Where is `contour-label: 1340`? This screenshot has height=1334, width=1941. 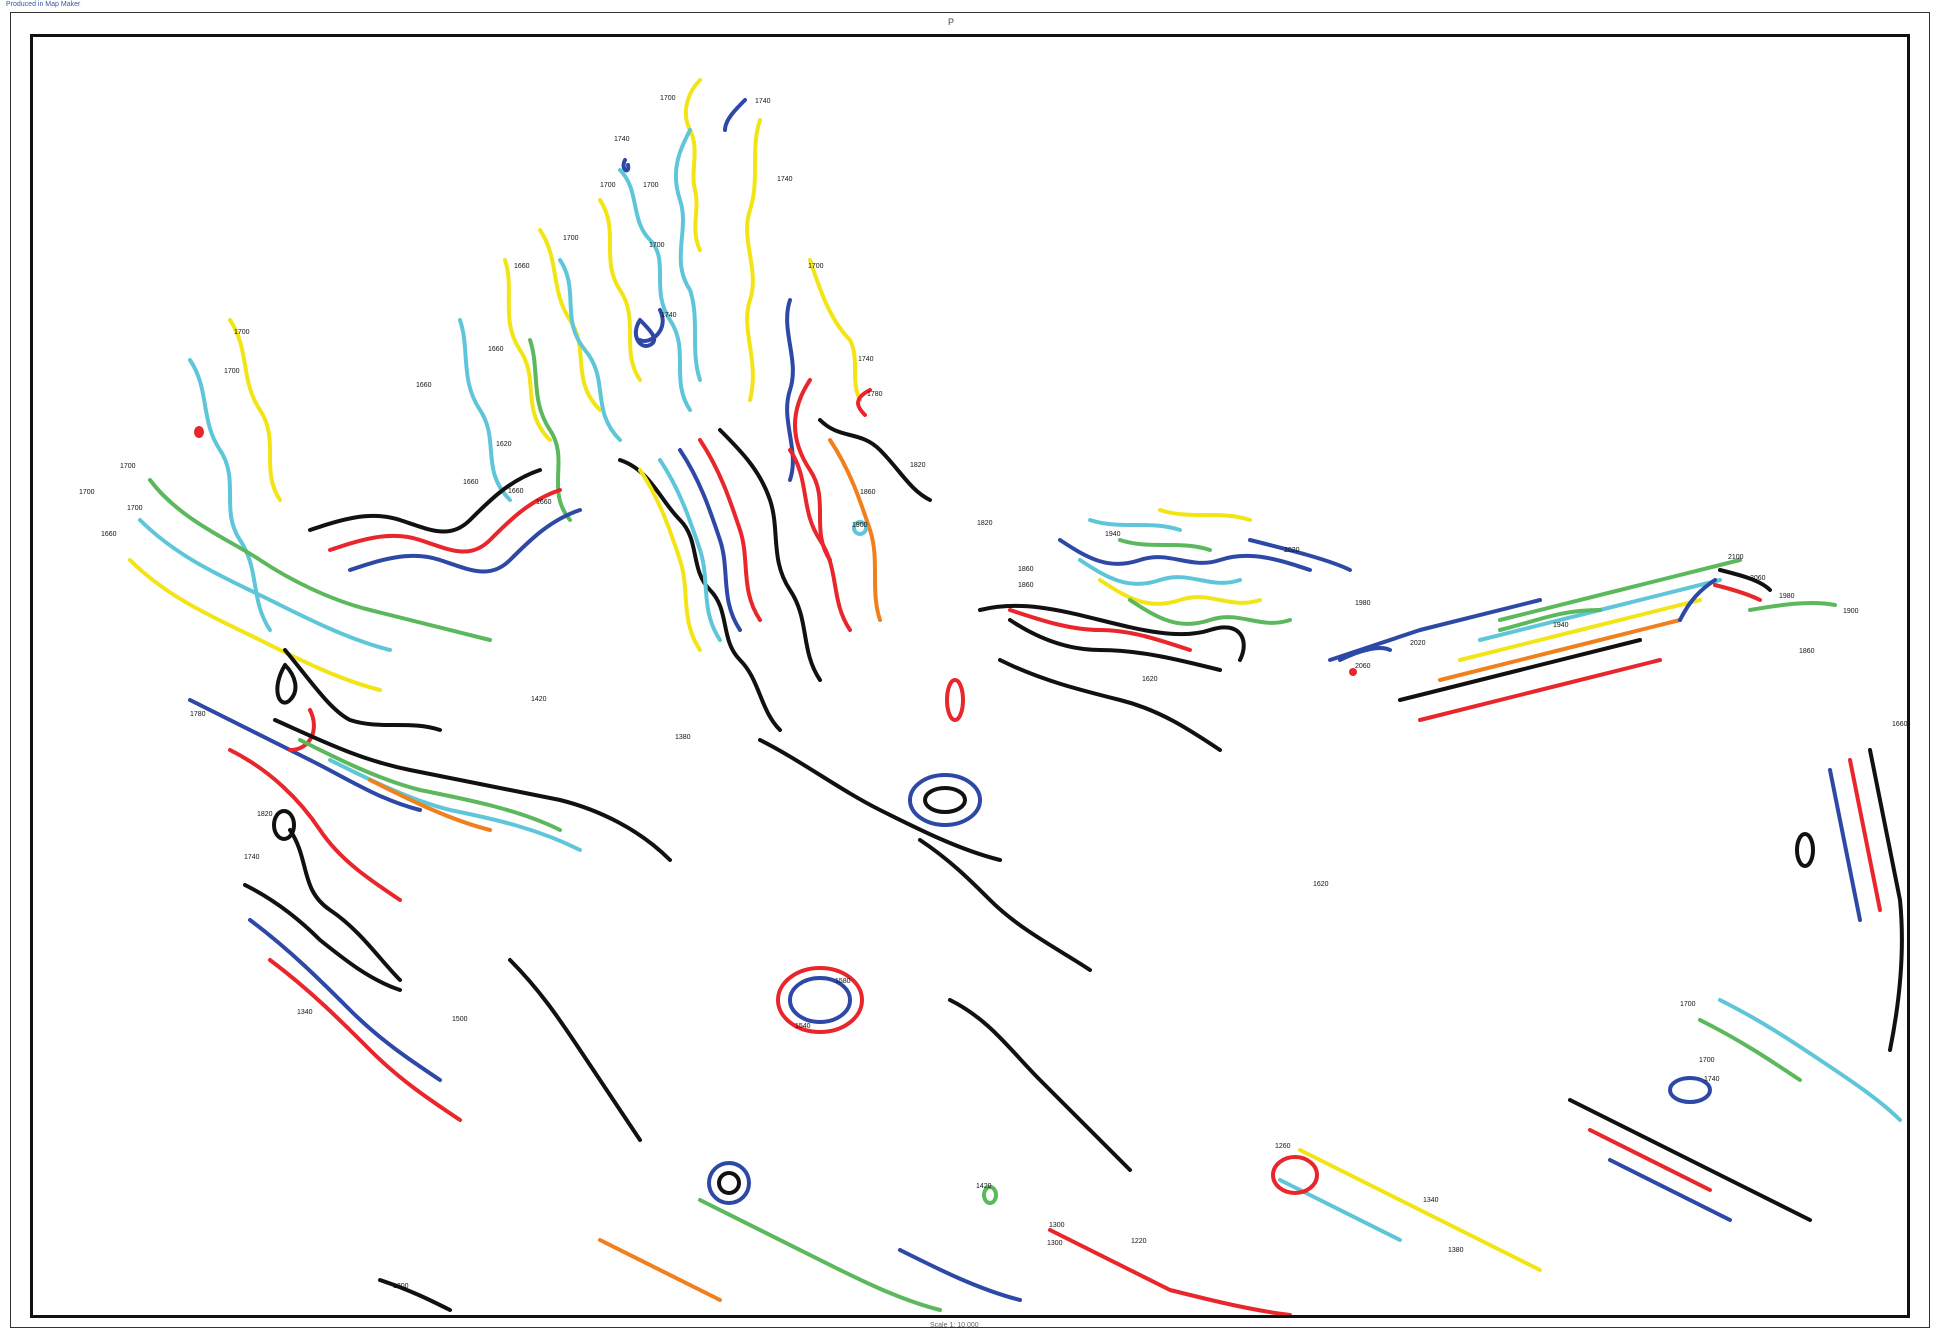
contour-label: 1340 is located at coordinates (305, 1012).